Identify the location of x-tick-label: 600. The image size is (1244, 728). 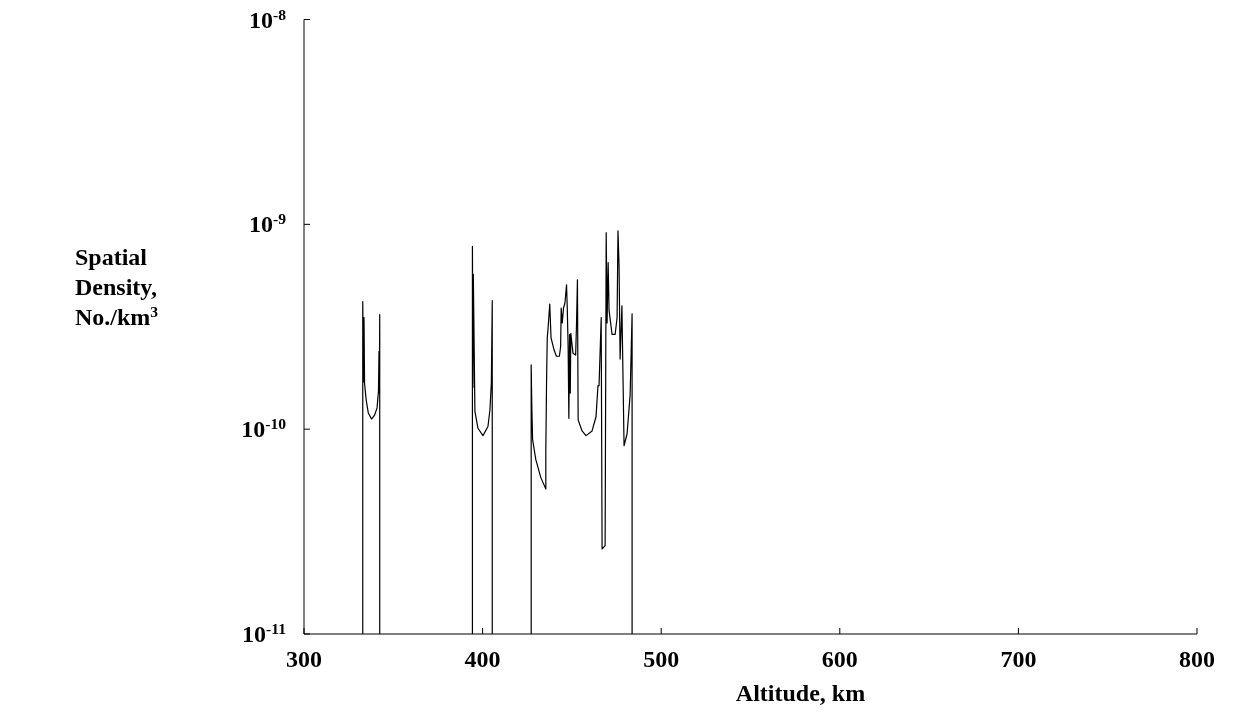
(839, 659).